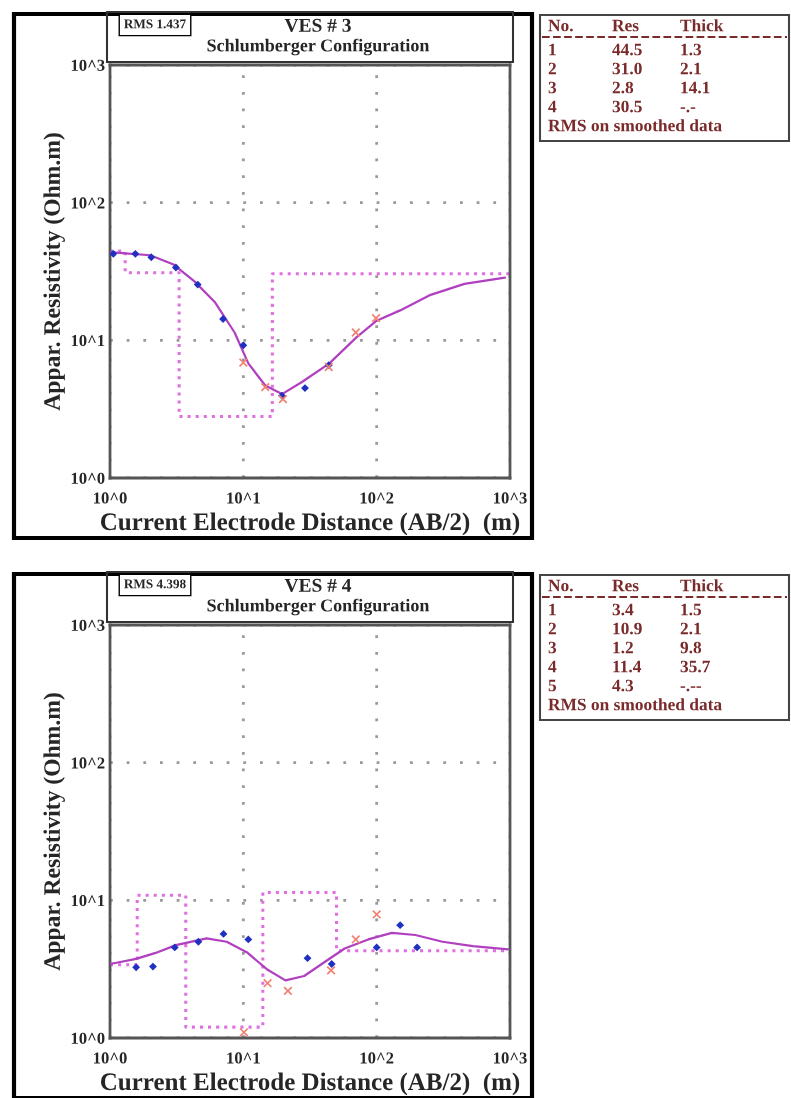  I want to click on chart-title: VES # 4, so click(318, 585).